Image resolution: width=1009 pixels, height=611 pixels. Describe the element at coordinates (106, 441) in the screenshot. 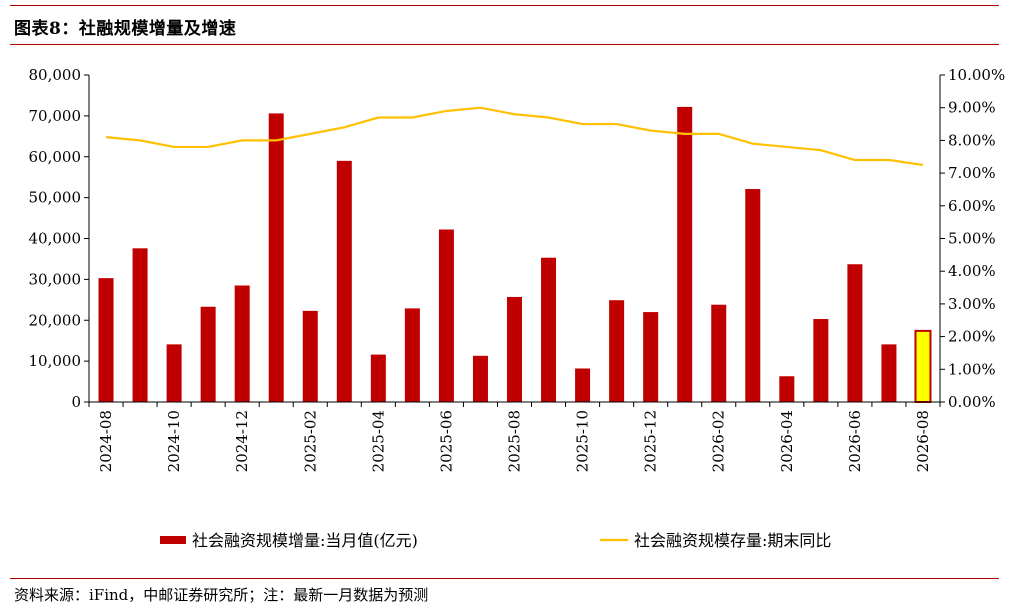

I see `x-tick-label: 2024-08` at that location.